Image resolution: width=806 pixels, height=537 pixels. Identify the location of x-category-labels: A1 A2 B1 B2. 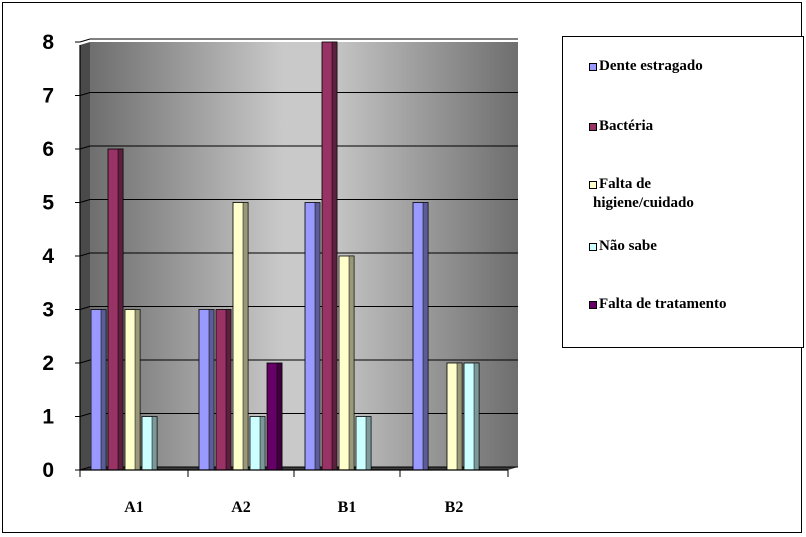
(293, 507).